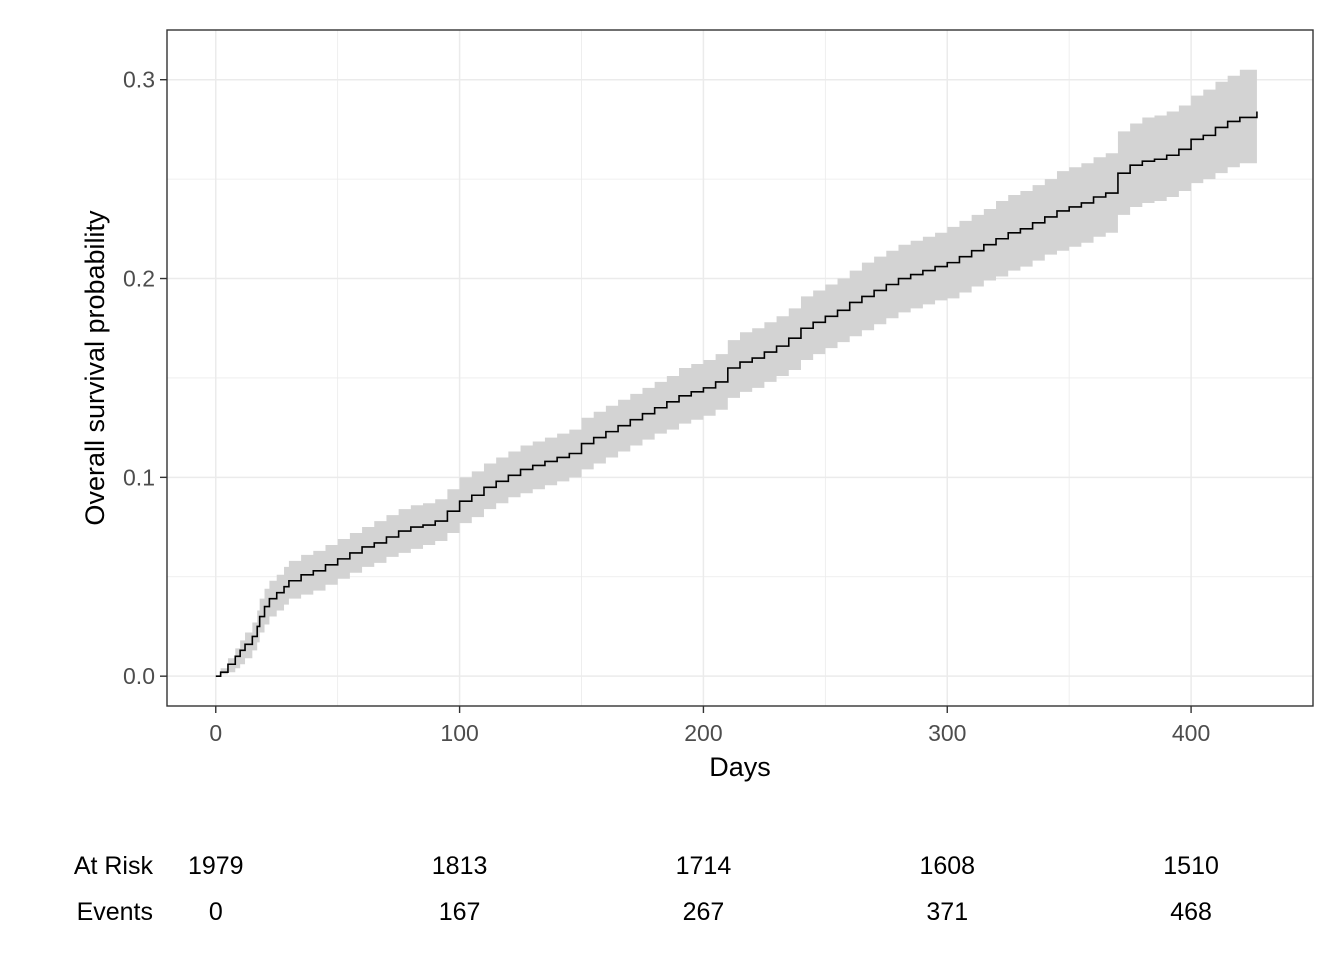 The image size is (1344, 960). What do you see at coordinates (947, 866) in the screenshot?
I see `risk-table-cell: 1608` at bounding box center [947, 866].